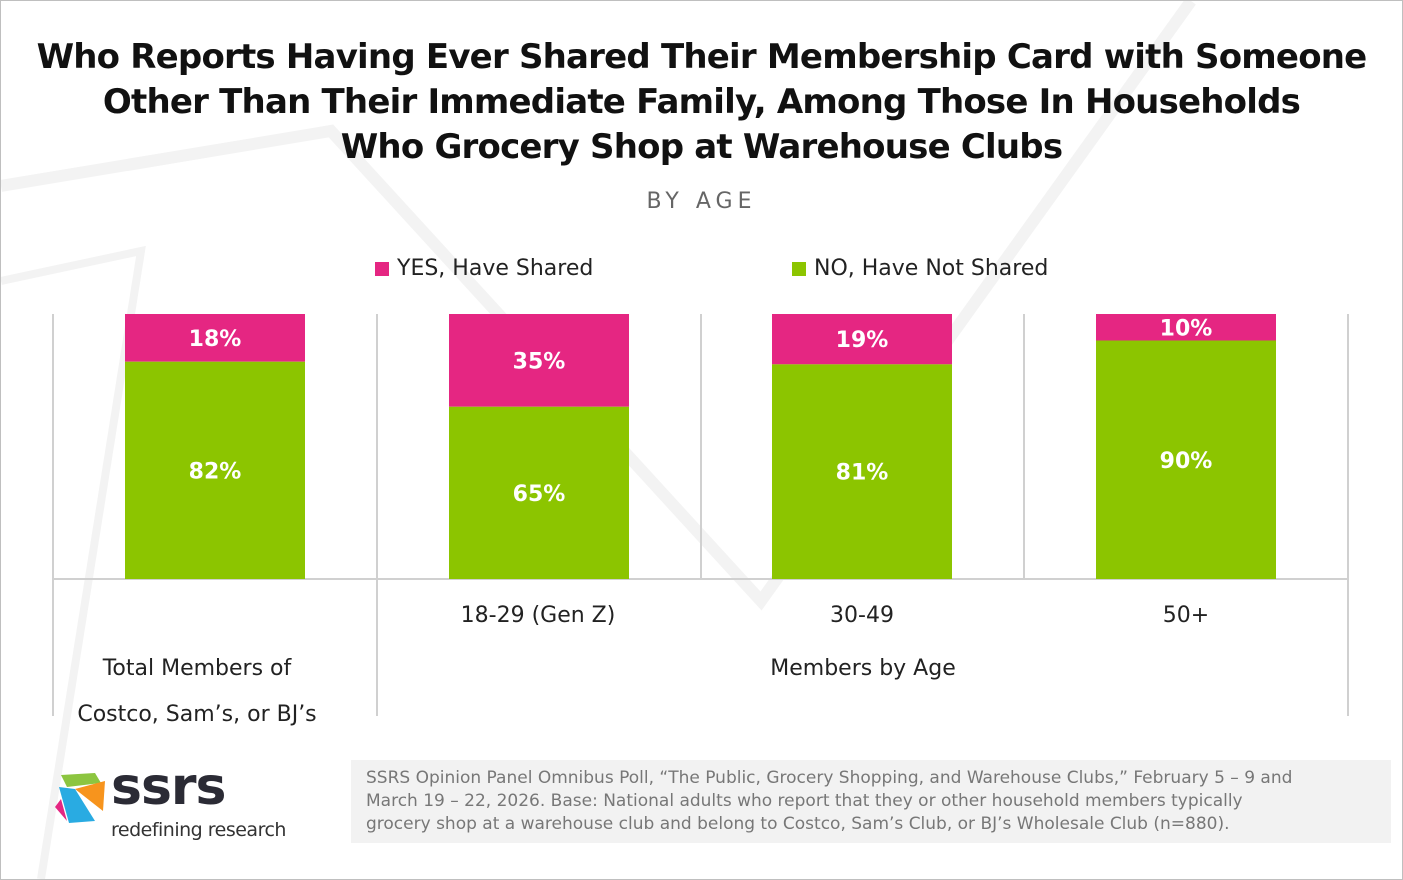 The width and height of the screenshot is (1403, 880). I want to click on category-label: 18-29 (Gen Z), so click(538, 615).